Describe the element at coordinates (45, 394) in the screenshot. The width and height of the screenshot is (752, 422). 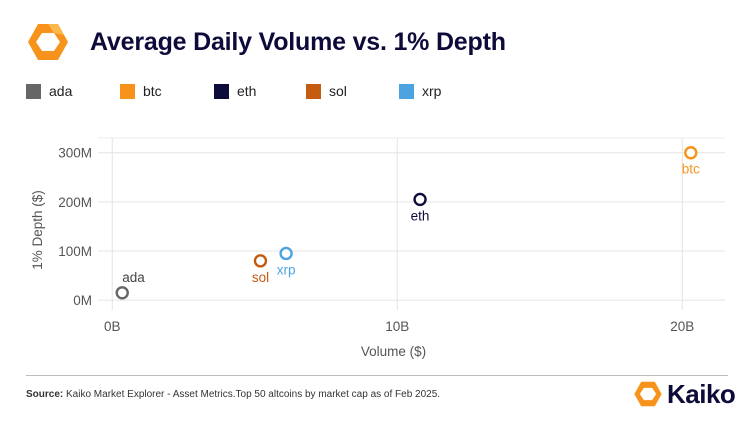
I see `source-label: Source:` at that location.